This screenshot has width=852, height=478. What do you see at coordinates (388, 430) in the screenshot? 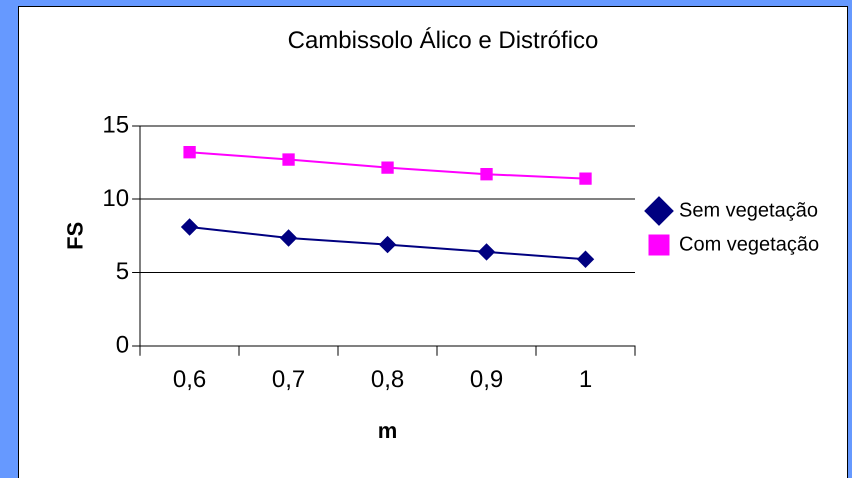
I see `x-axis-title: m` at bounding box center [388, 430].